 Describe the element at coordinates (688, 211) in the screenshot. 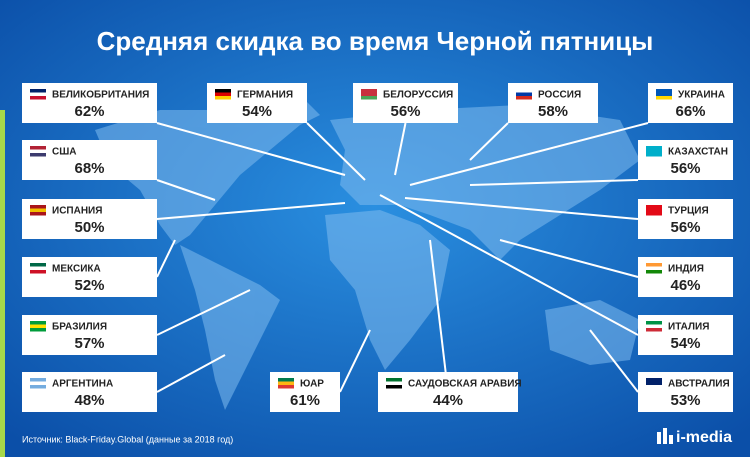

I see `country-name: ТУРЦИЯ` at that location.